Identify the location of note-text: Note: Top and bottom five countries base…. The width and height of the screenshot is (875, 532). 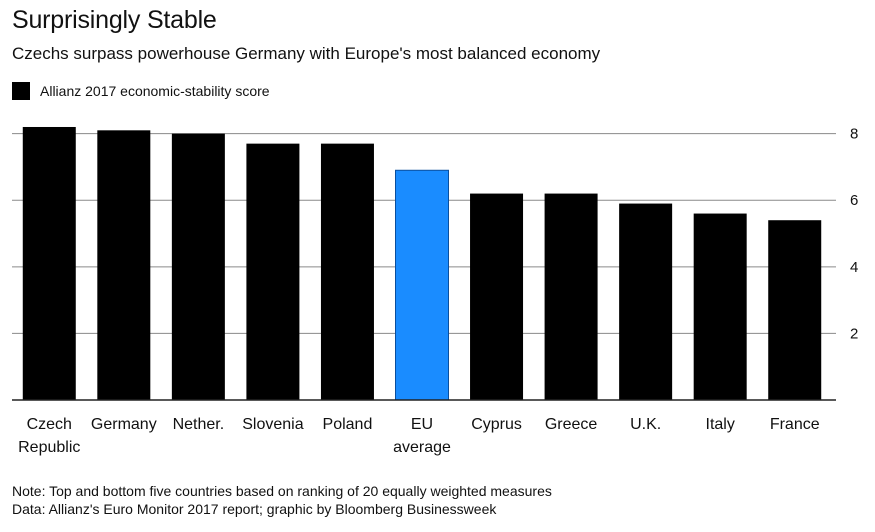
(282, 491).